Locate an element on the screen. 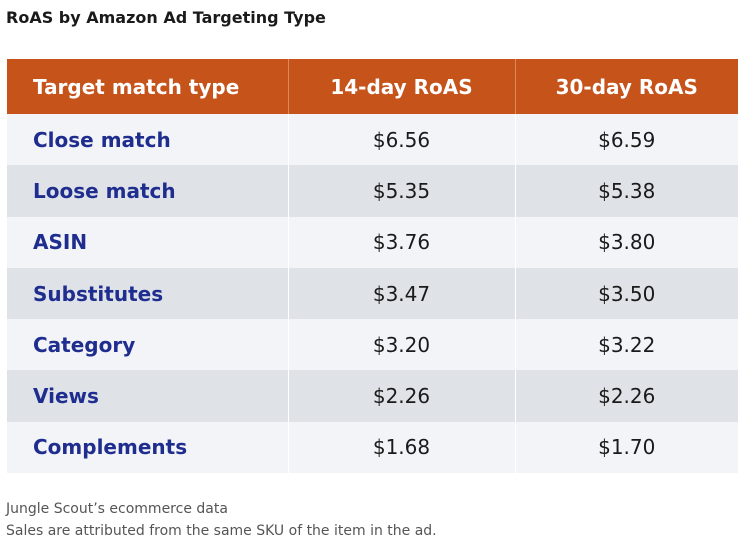  roas-14-day-cell: $2.26 is located at coordinates (402, 396).